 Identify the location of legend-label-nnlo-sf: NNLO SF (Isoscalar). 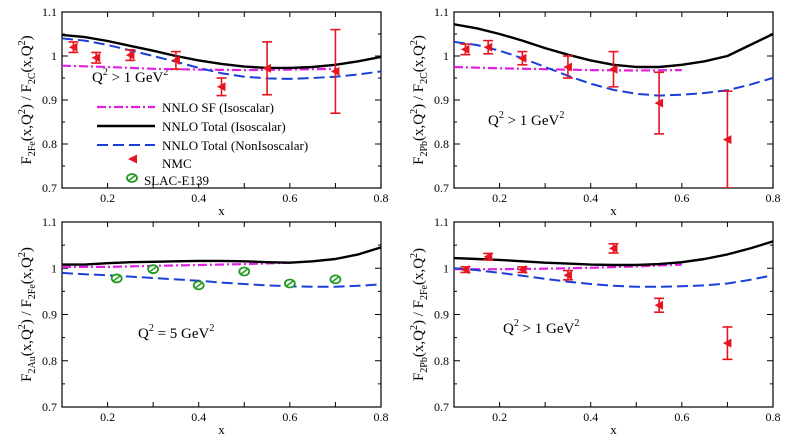
(218, 107).